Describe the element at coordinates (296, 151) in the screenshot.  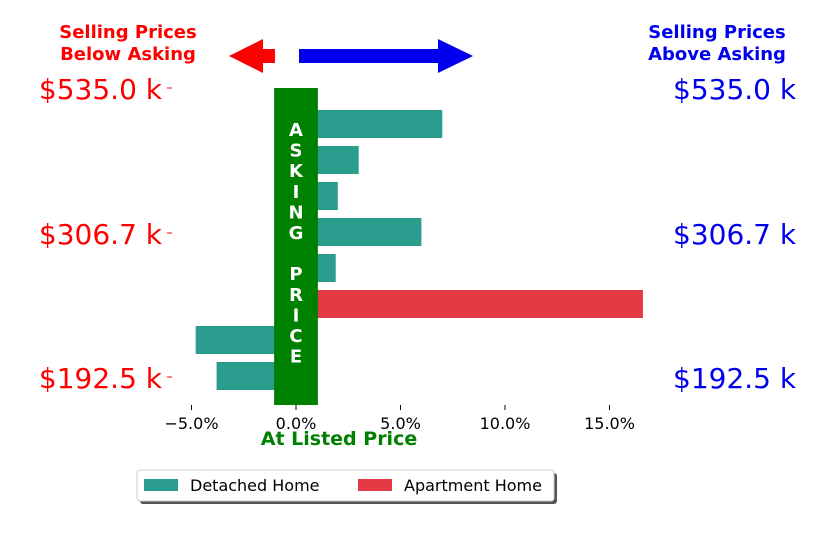
I see `asking-price-letter: S` at that location.